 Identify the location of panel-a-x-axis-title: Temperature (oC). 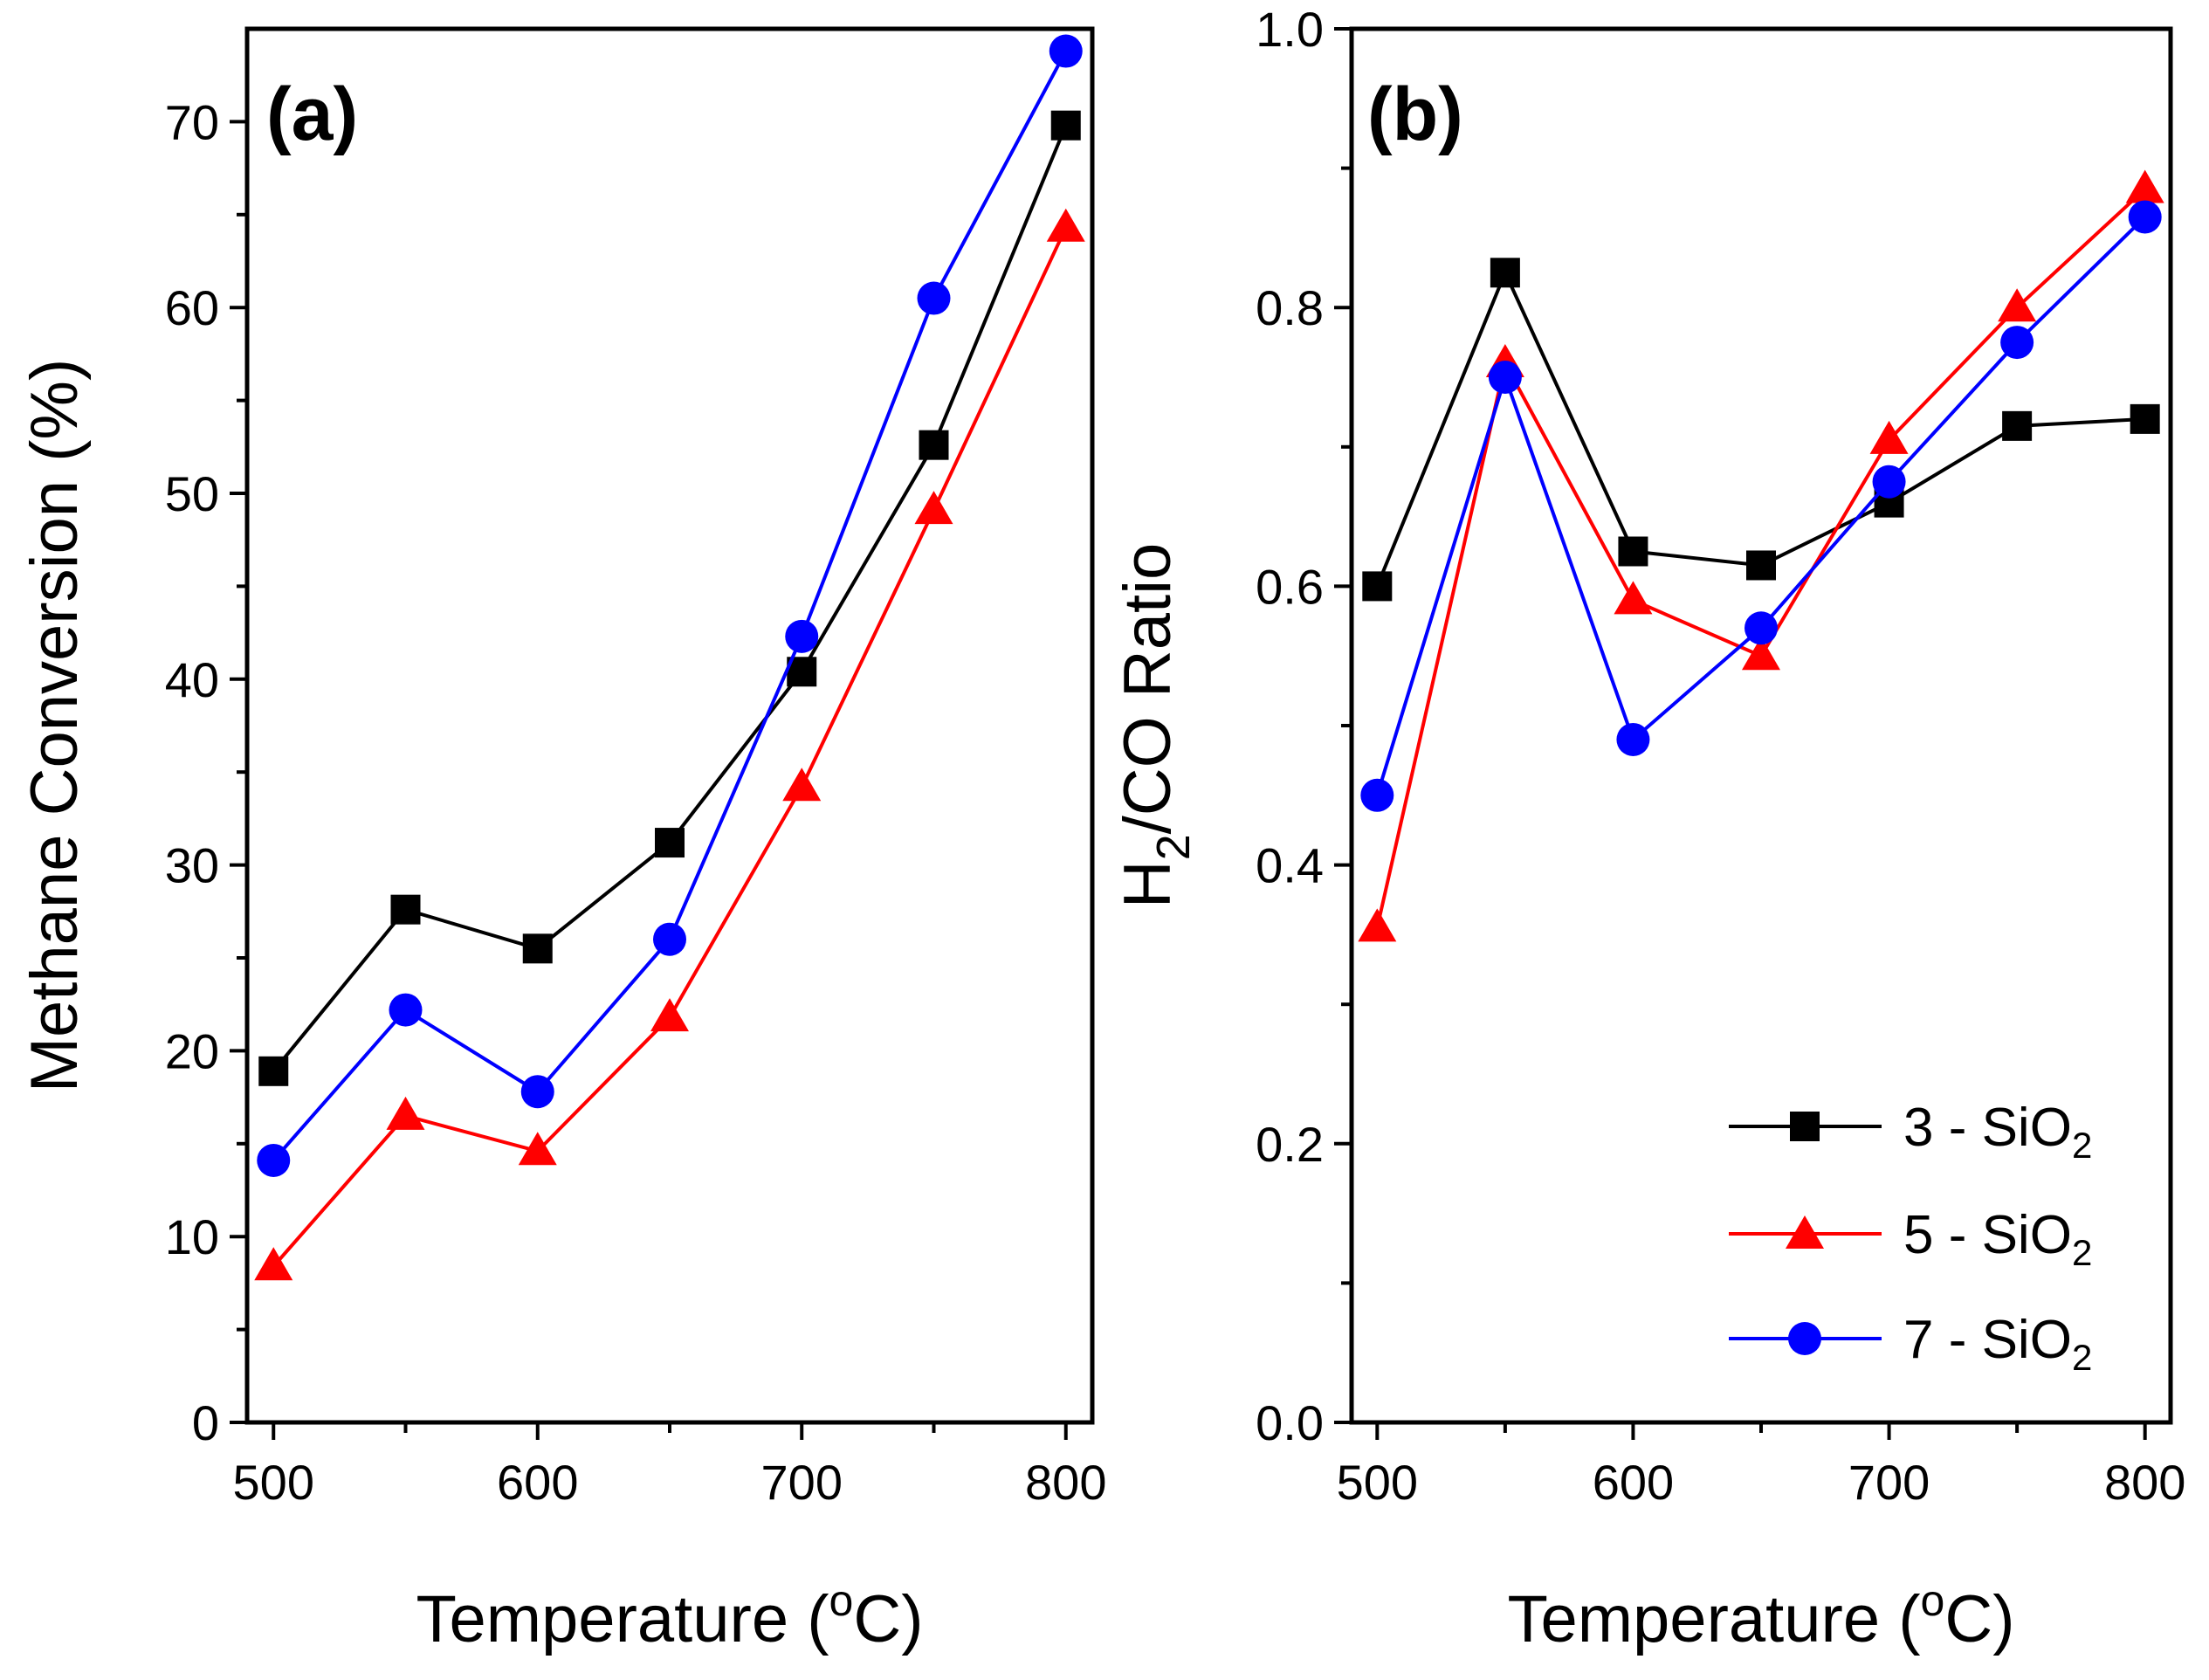
(669, 1616).